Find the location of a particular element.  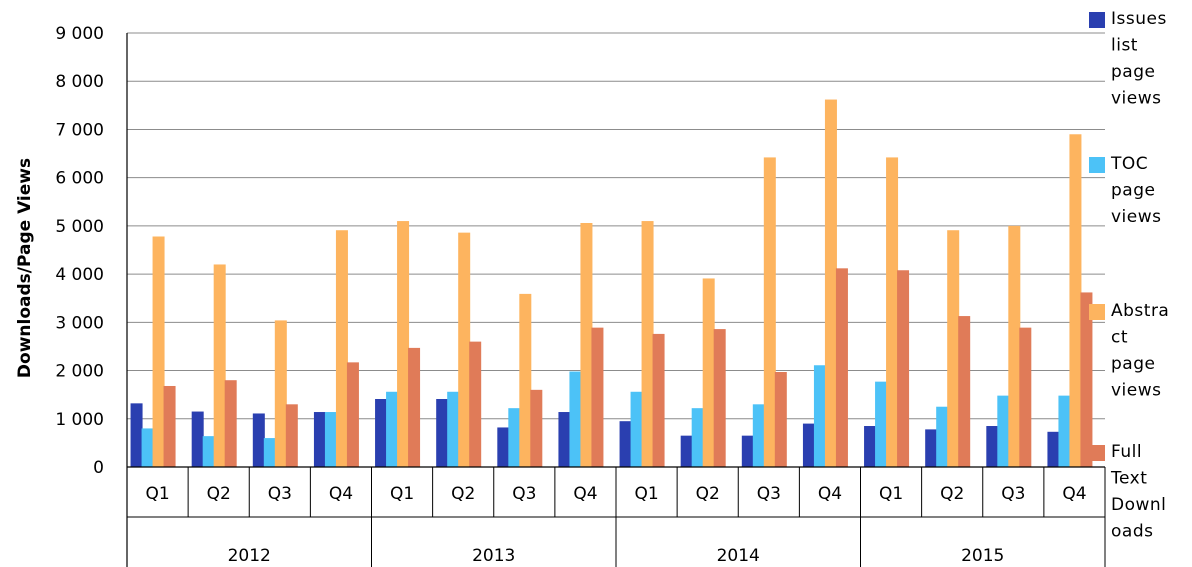

y-tick-label: 7 000 is located at coordinates (79, 130).